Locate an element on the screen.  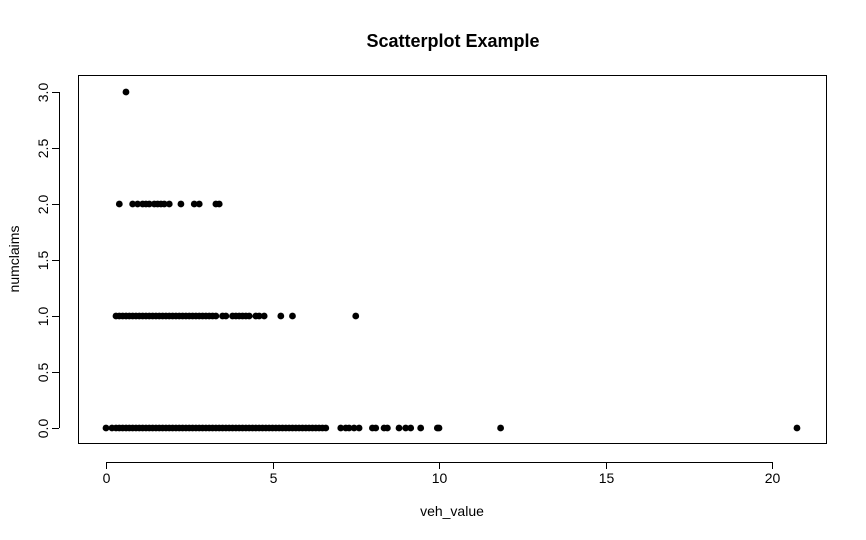
x-axis-label: veh_value is located at coordinates (452, 511).